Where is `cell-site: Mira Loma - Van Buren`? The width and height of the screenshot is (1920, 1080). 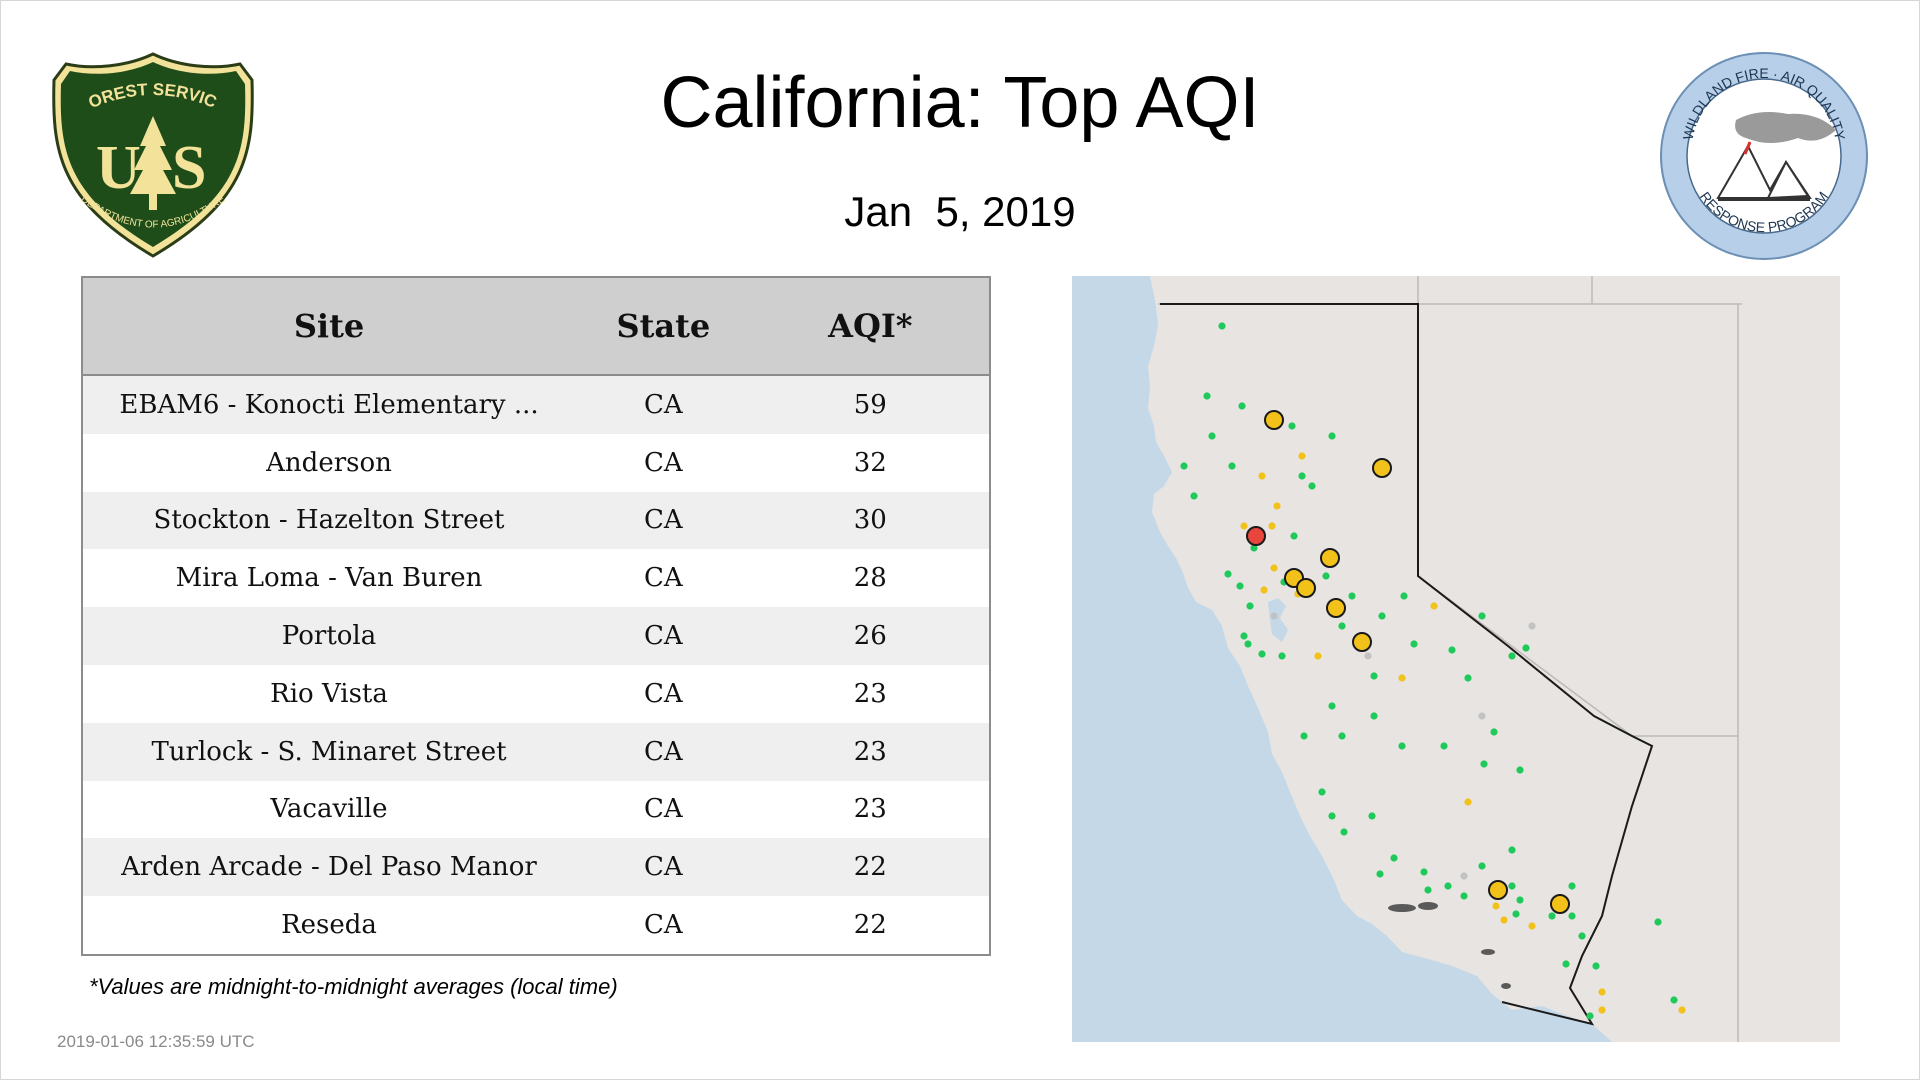 cell-site: Mira Loma - Van Buren is located at coordinates (329, 578).